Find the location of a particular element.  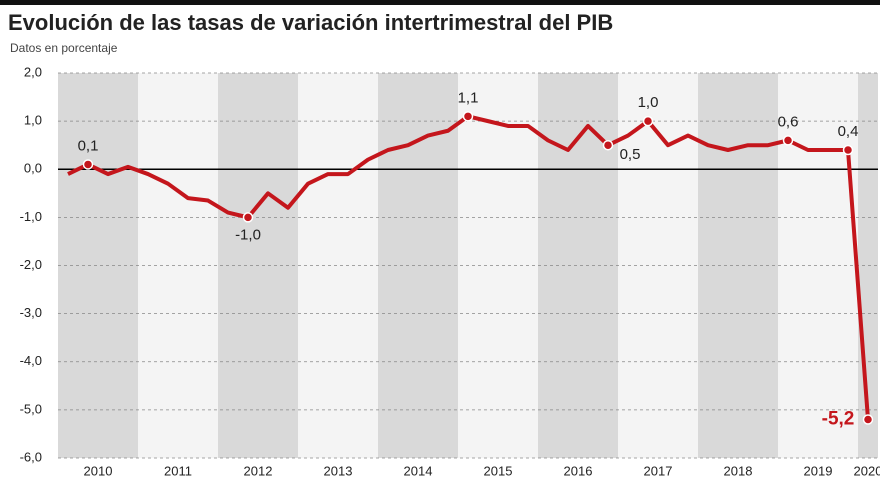

x-tick-label: 2018 is located at coordinates (738, 470).